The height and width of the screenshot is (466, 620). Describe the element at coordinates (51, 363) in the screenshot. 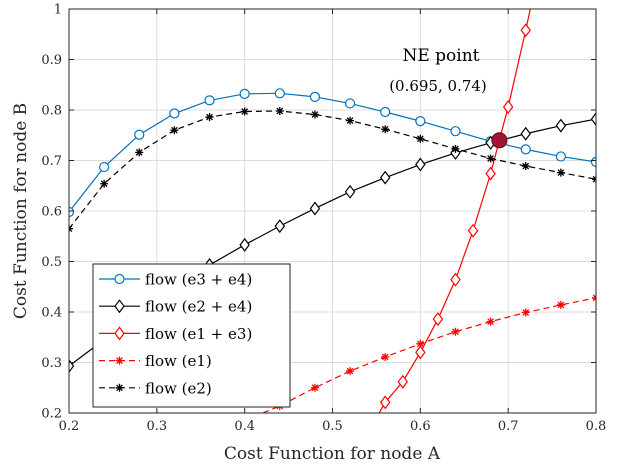

I see `y-tick-label: 0.3` at that location.